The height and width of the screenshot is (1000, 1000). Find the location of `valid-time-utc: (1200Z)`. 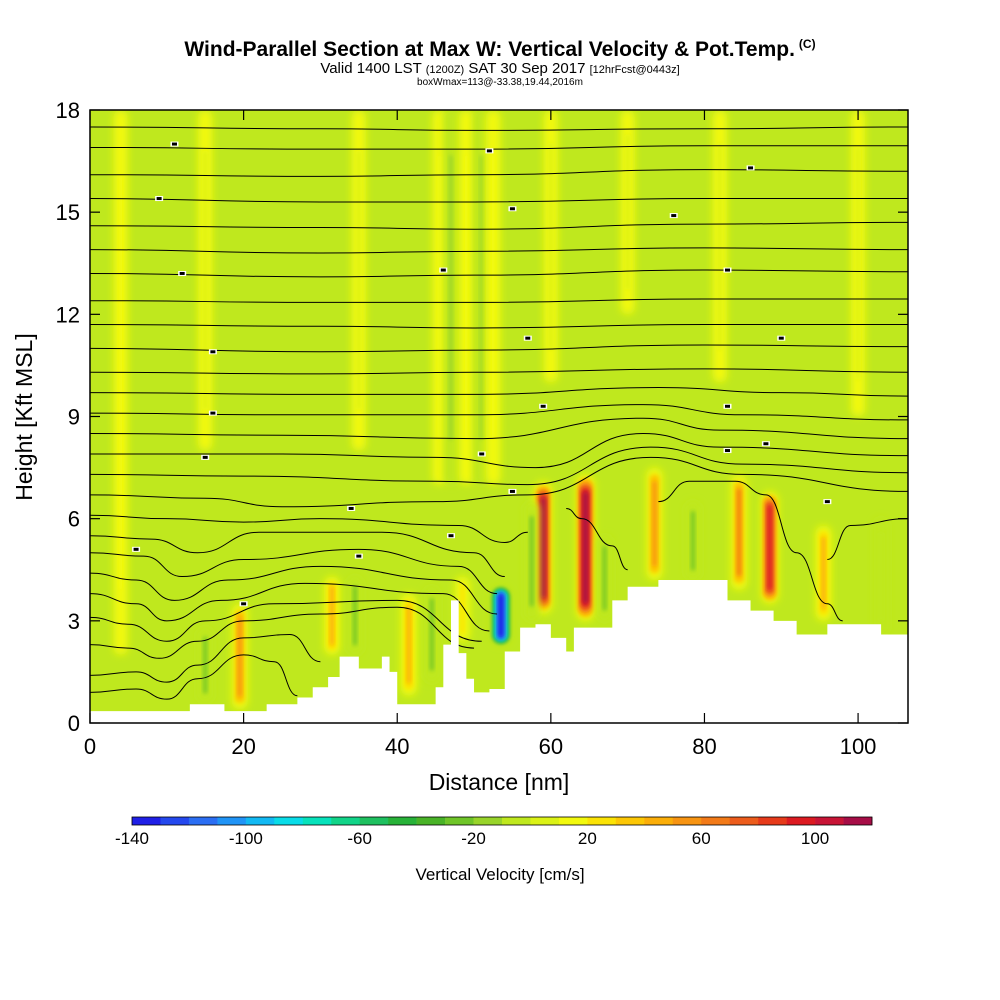

valid-time-utc: (1200Z) is located at coordinates (445, 70).